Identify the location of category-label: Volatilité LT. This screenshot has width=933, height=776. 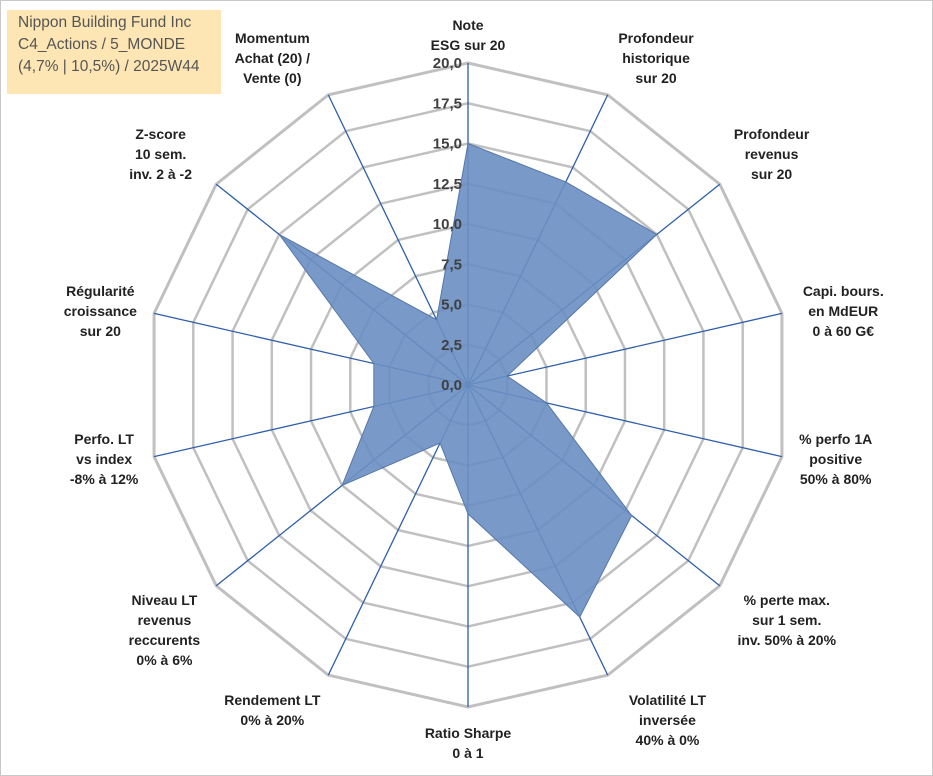
(668, 700).